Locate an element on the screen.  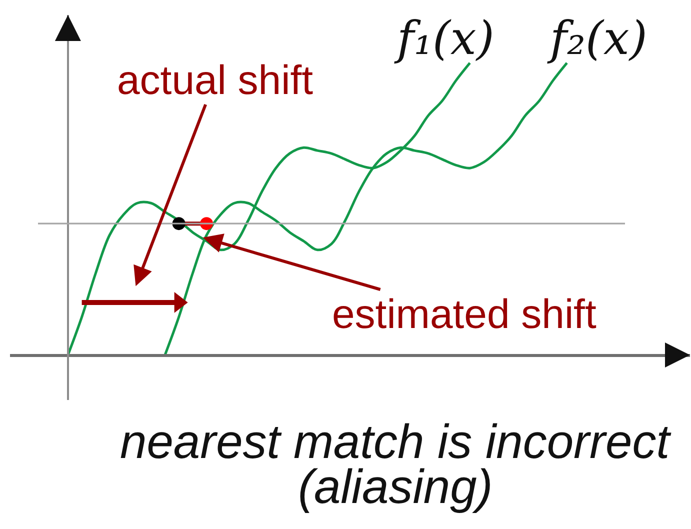
text: nearest match is incorrect (aliasing) is located at coordinates (396, 465).